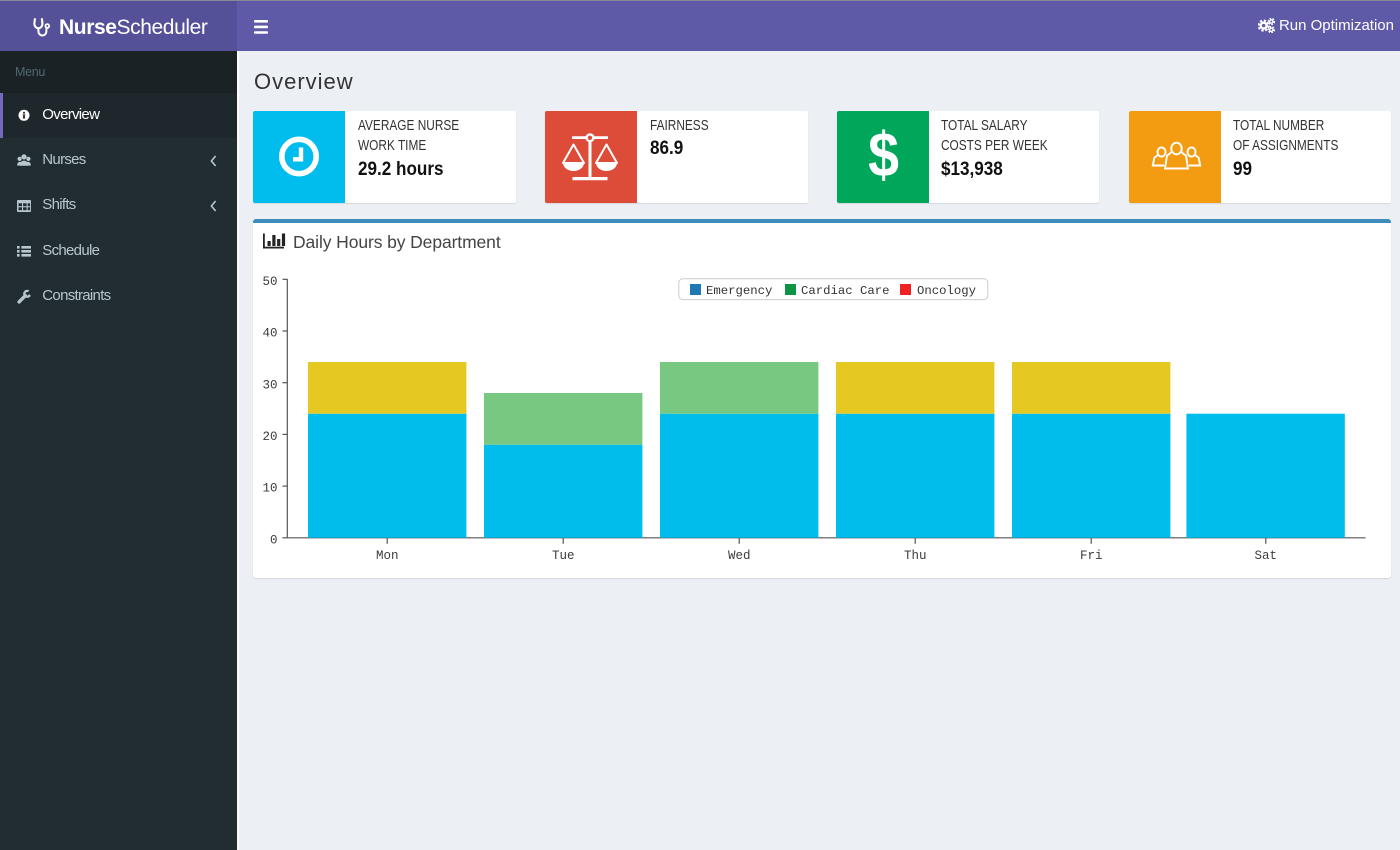  Describe the element at coordinates (269, 437) in the screenshot. I see `svg-text: 20` at that location.